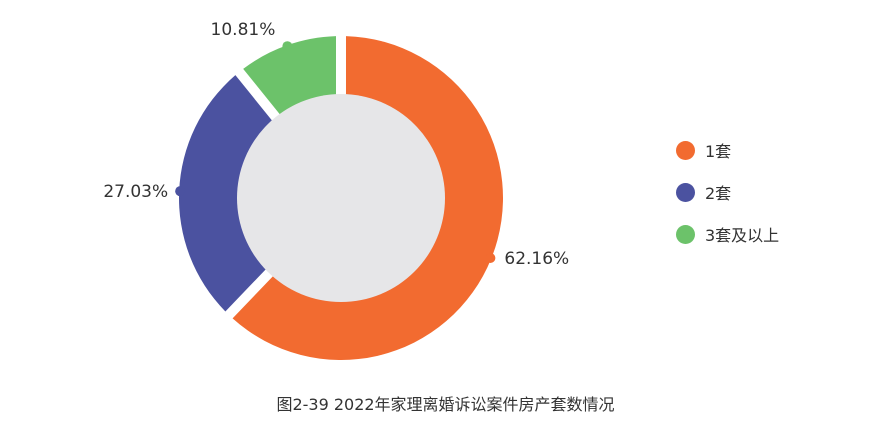 The image size is (891, 437). What do you see at coordinates (718, 151) in the screenshot?
I see `legend-label-1: 1套` at bounding box center [718, 151].